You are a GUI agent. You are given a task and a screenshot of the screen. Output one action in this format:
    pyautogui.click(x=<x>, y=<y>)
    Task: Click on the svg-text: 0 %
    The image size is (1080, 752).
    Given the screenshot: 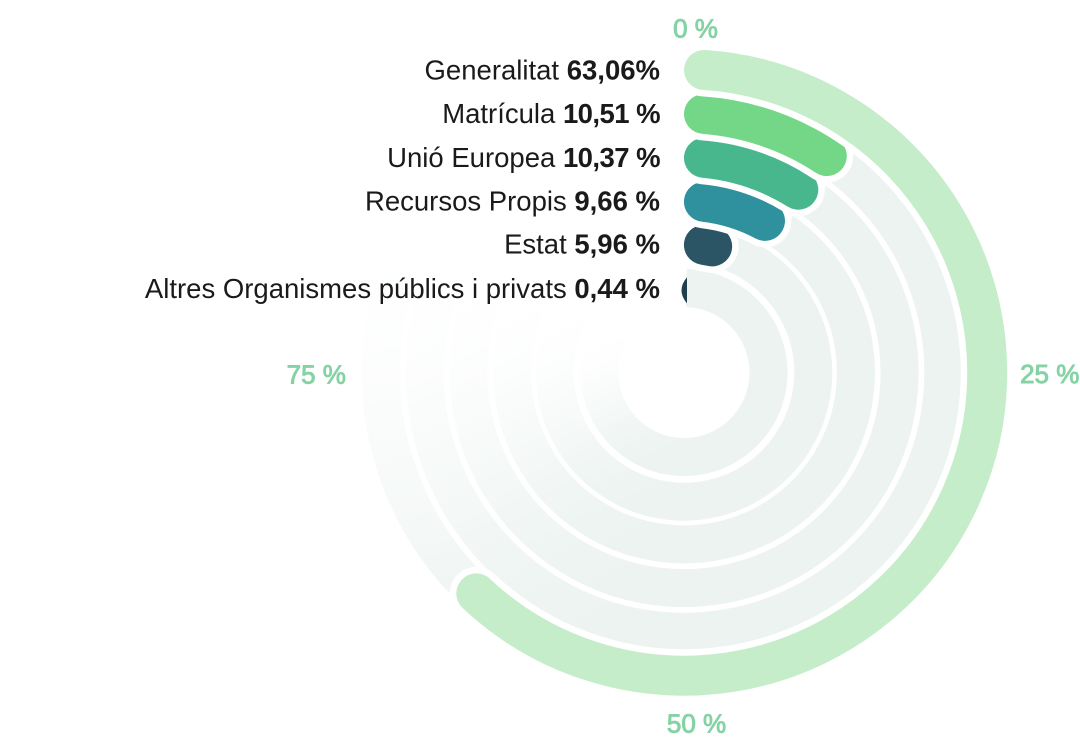 What is the action you would take?
    pyautogui.click(x=695, y=28)
    